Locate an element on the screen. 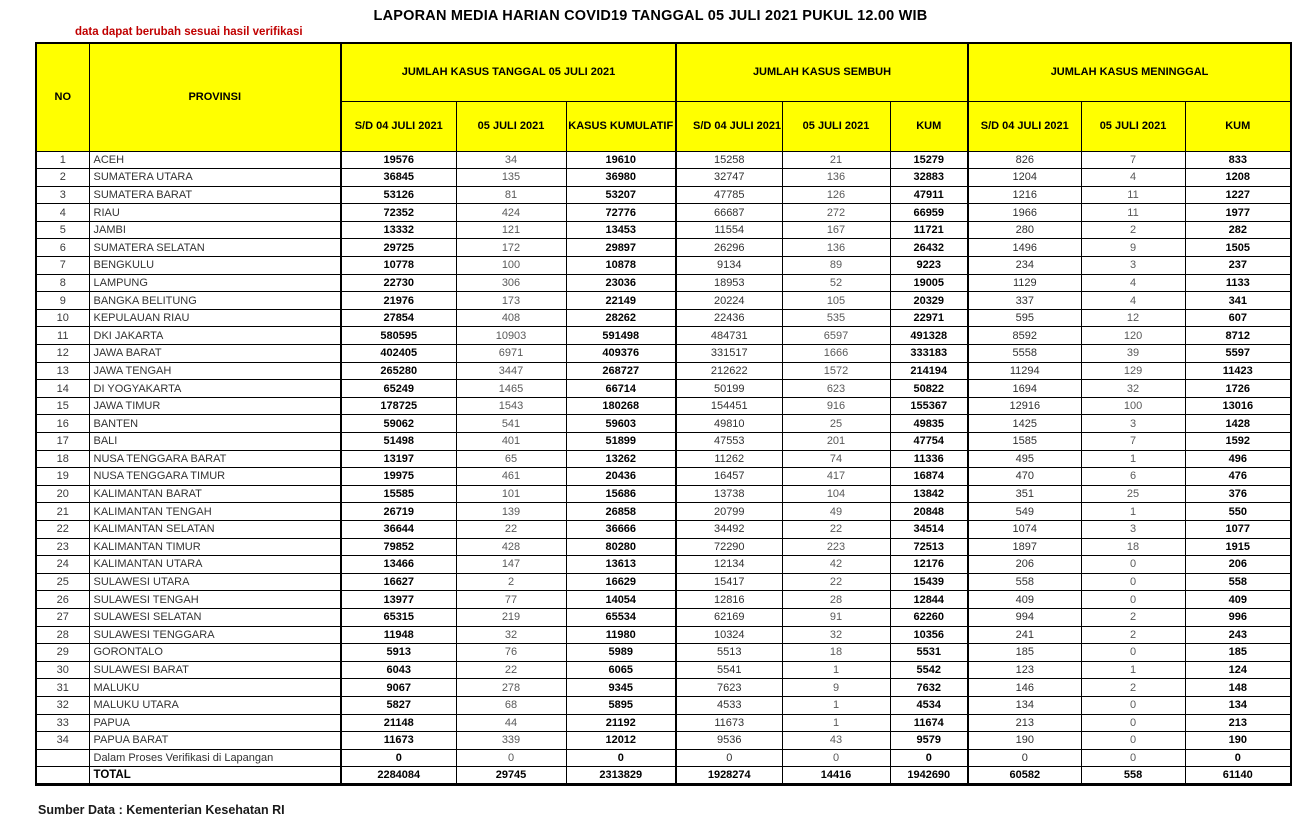 The image size is (1301, 833). cell-value: 201 is located at coordinates (836, 441).